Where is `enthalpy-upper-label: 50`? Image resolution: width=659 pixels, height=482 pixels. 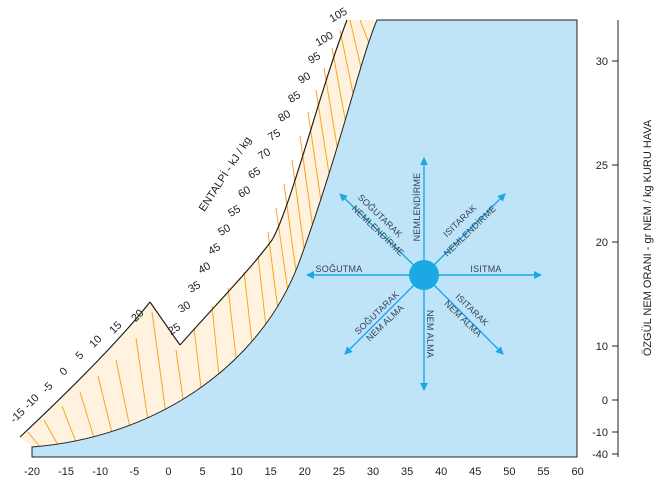
enthalpy-upper-label: 50 is located at coordinates (224, 230).